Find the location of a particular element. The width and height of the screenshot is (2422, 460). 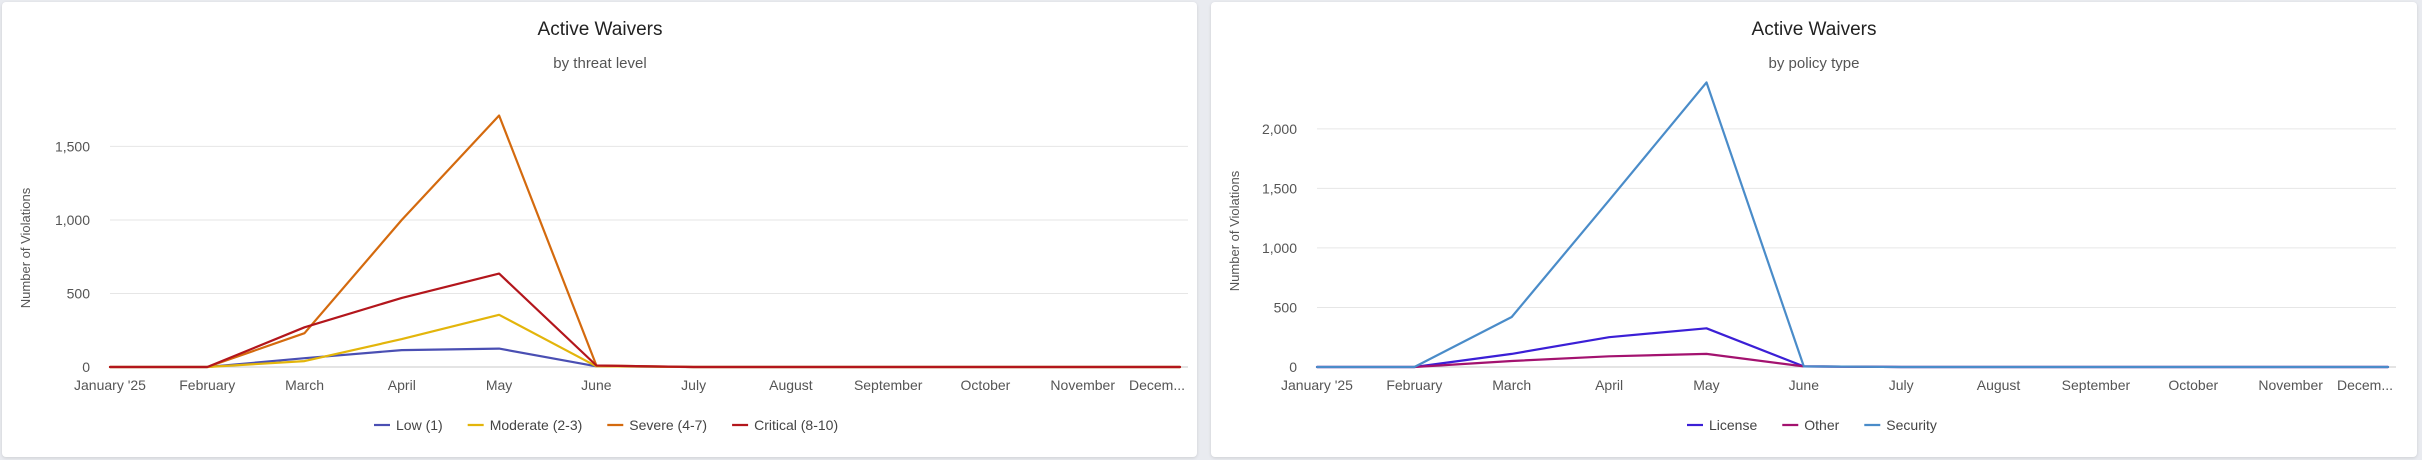

legend-item: Security is located at coordinates (1900, 425).